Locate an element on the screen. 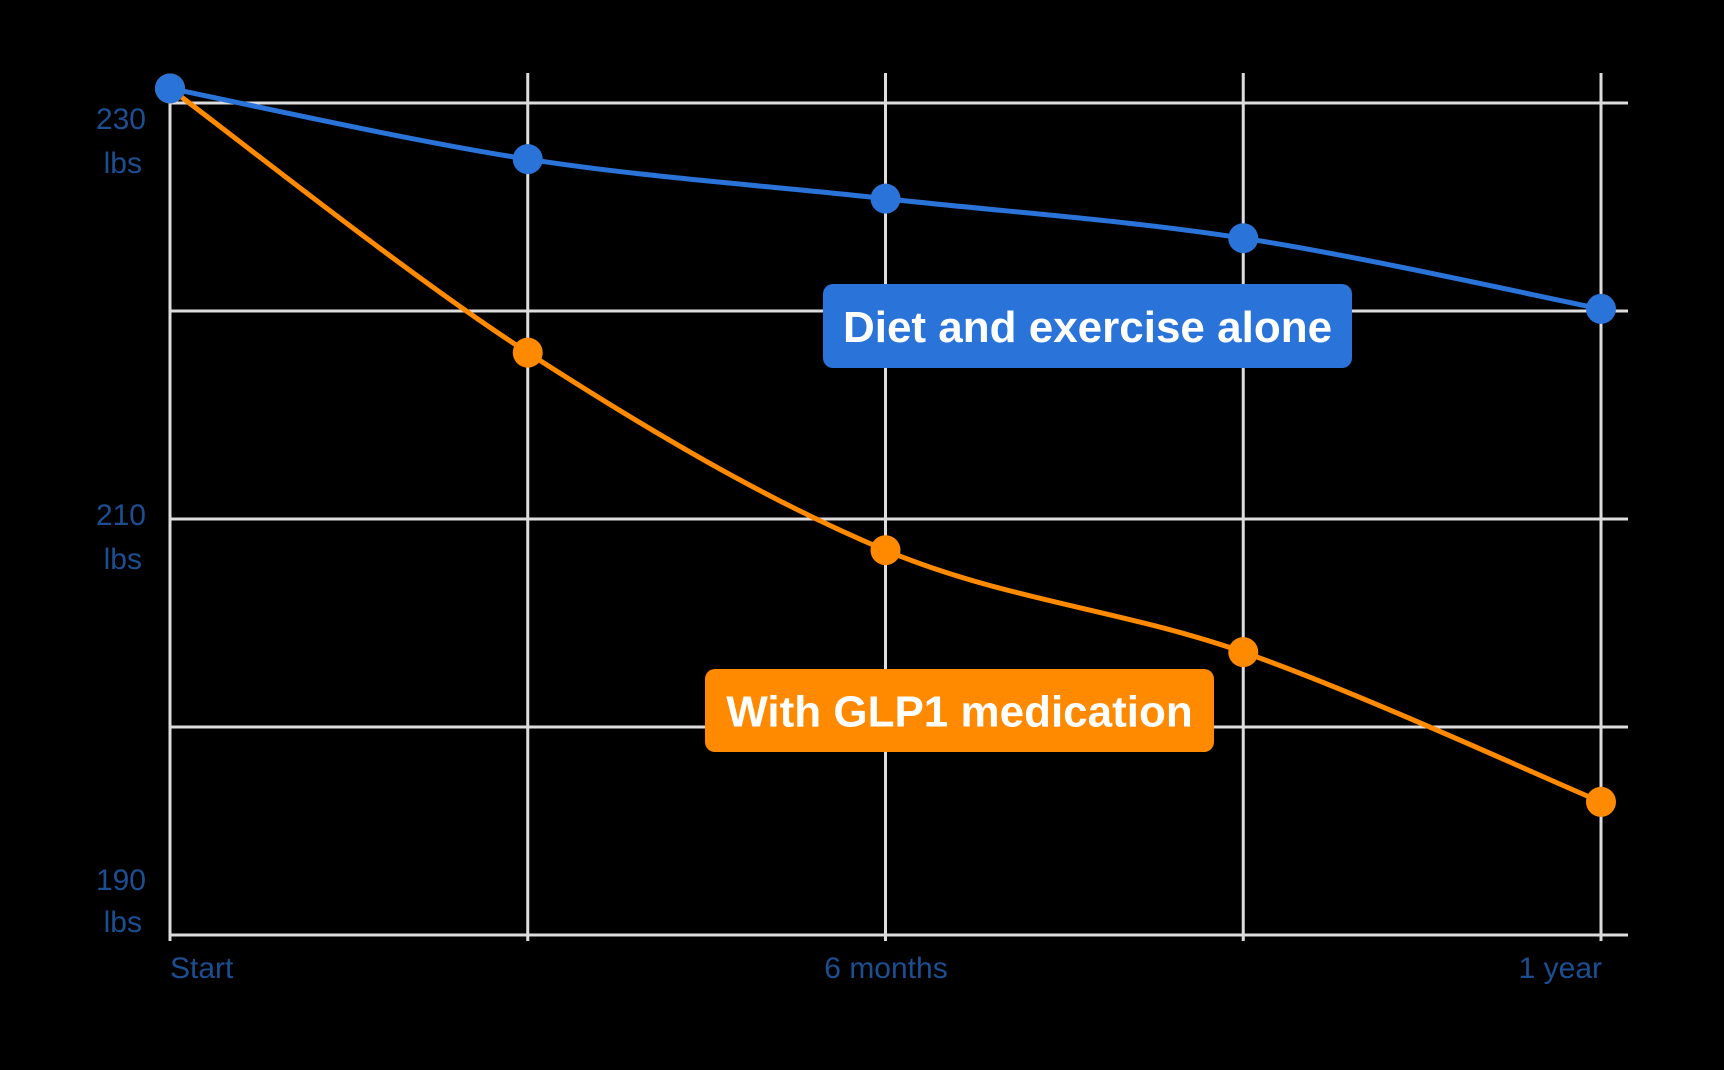 The image size is (1724, 1070). y-tick-label: 190 is located at coordinates (121, 880).